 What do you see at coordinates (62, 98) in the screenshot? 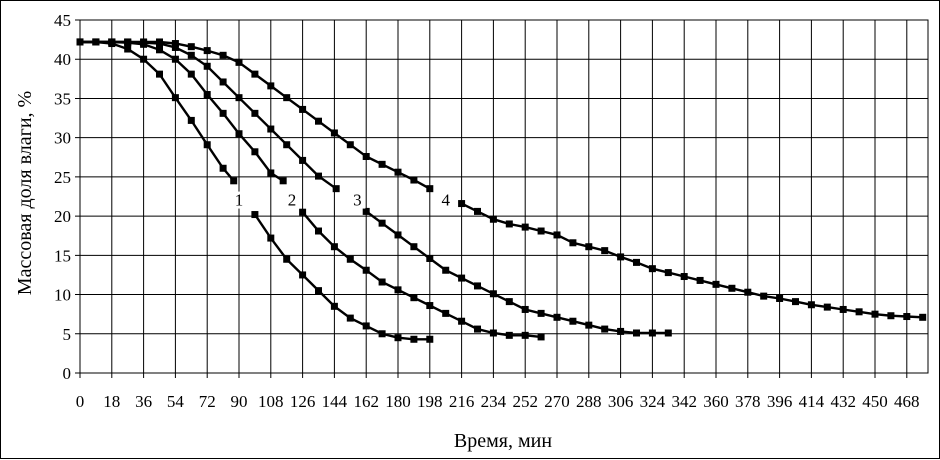
I see `y-tick-label: 35` at bounding box center [62, 98].